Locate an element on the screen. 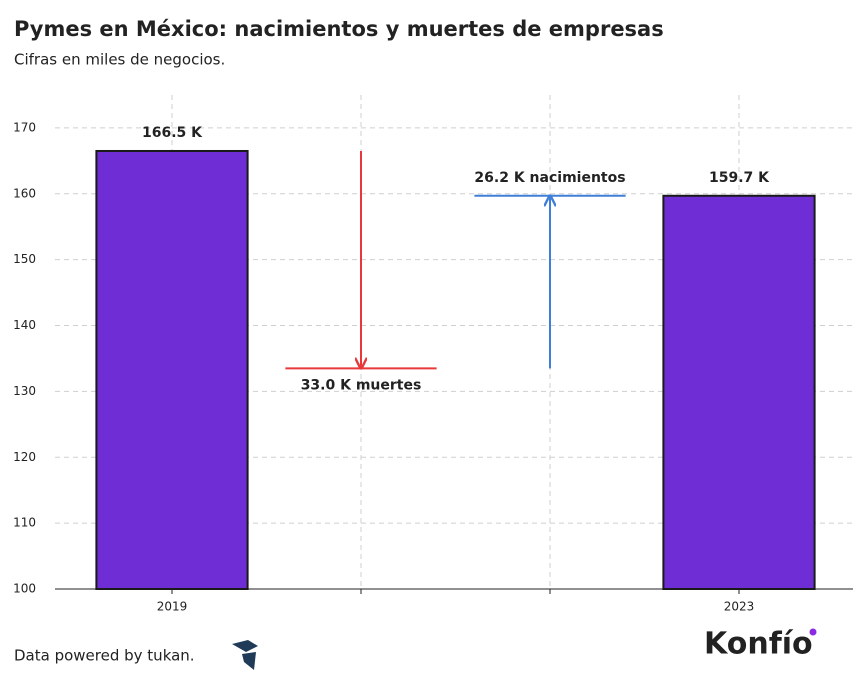  brand-dot is located at coordinates (813, 632).